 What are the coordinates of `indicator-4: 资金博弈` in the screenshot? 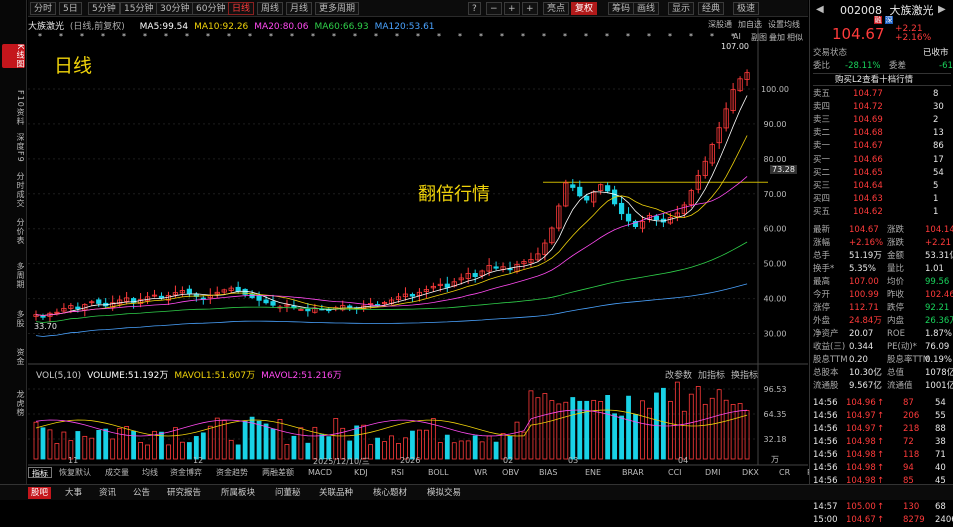 It's located at (186, 472).